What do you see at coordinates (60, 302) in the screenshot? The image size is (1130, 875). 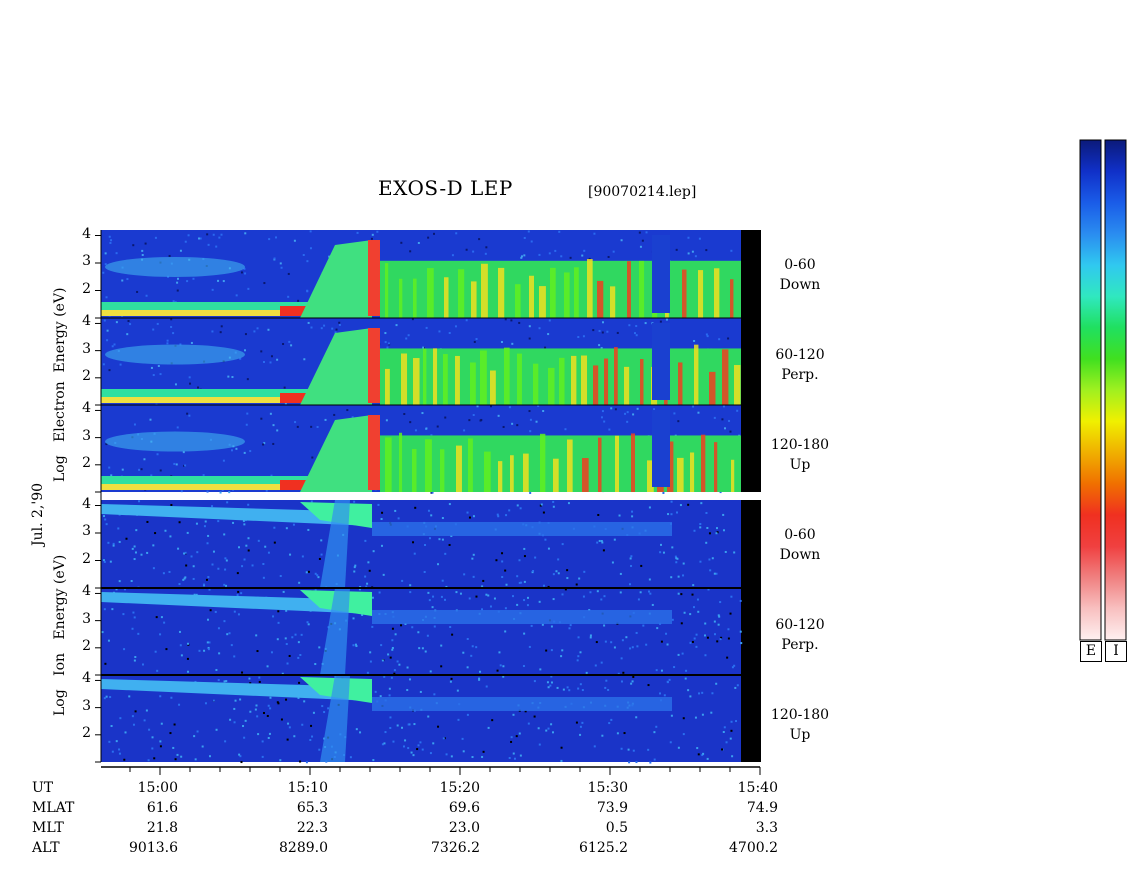 I see `electron-ylabel-unit: (eV)` at bounding box center [60, 302].